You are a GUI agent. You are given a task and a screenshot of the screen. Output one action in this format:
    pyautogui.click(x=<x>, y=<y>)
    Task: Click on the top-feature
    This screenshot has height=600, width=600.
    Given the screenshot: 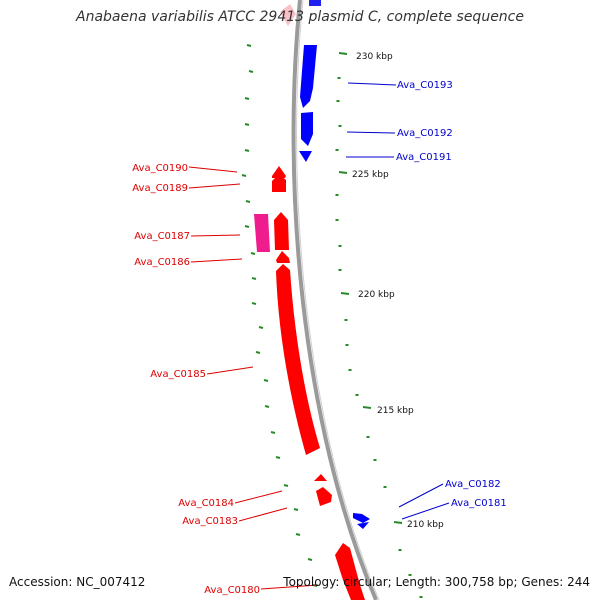 What is the action you would take?
    pyautogui.click(x=288, y=15)
    